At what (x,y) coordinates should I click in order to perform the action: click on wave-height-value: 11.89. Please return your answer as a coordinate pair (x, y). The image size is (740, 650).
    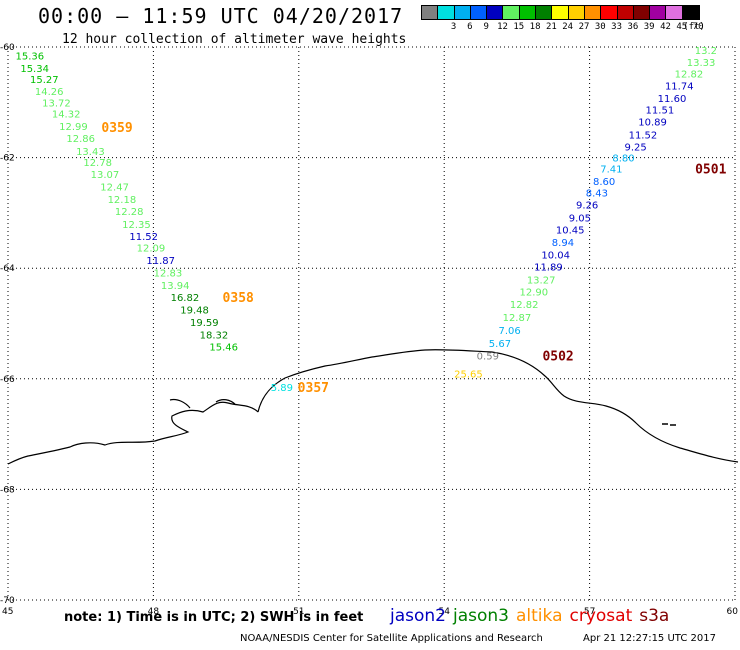
    Looking at the image, I should click on (548, 268).